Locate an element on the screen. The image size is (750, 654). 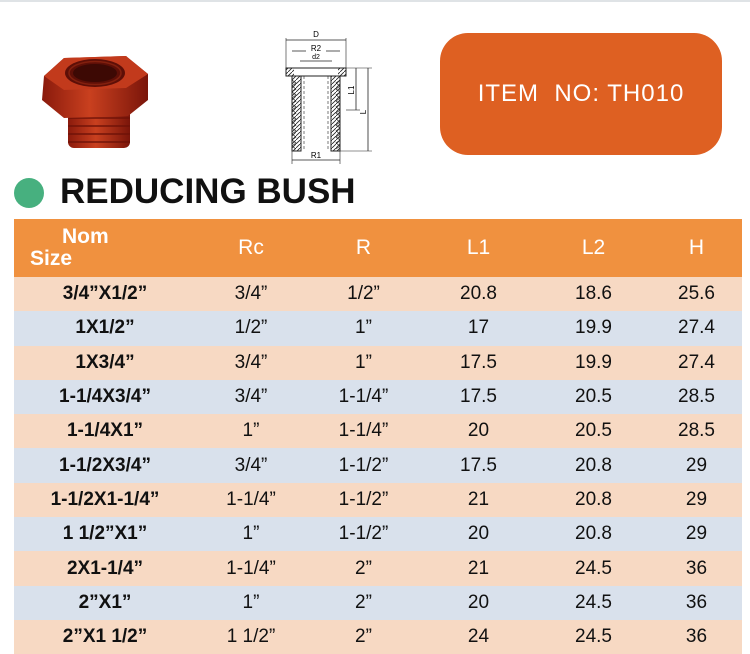
label-d2: d2 is located at coordinates (316, 57).